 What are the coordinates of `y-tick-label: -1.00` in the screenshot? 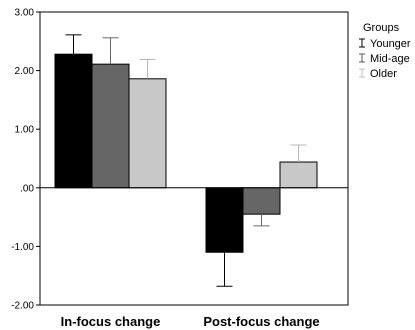 It's located at (22, 247).